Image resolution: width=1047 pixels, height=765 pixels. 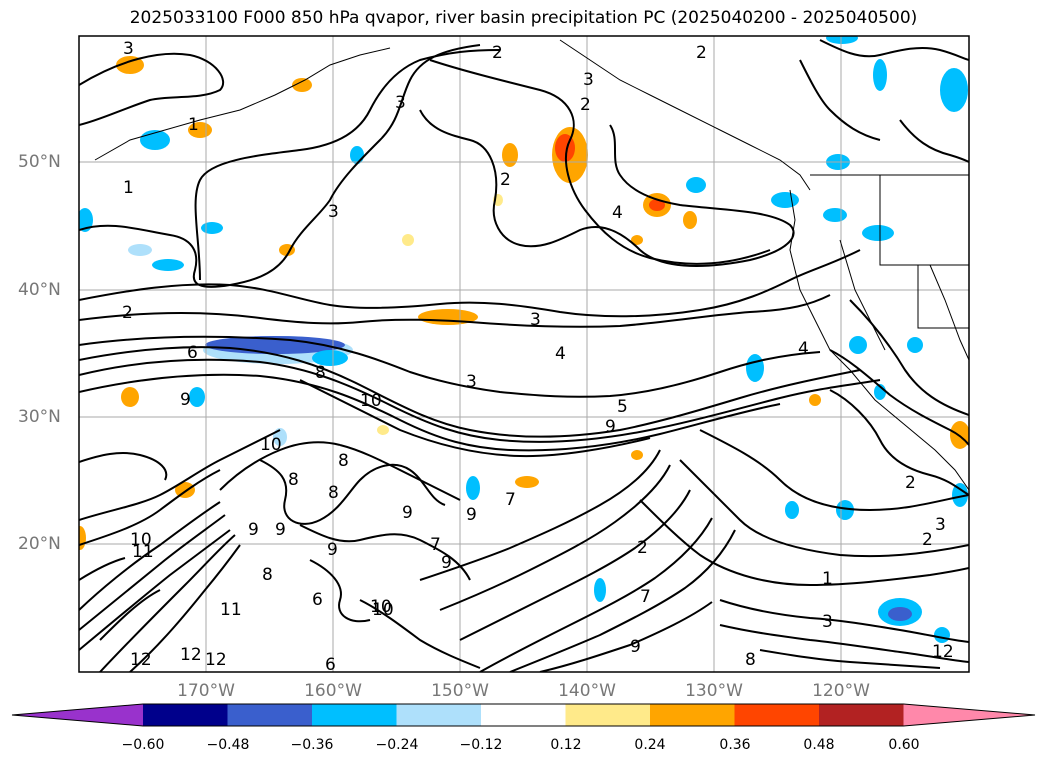 What do you see at coordinates (523, 715) in the screenshot?
I see `colorbar` at bounding box center [523, 715].